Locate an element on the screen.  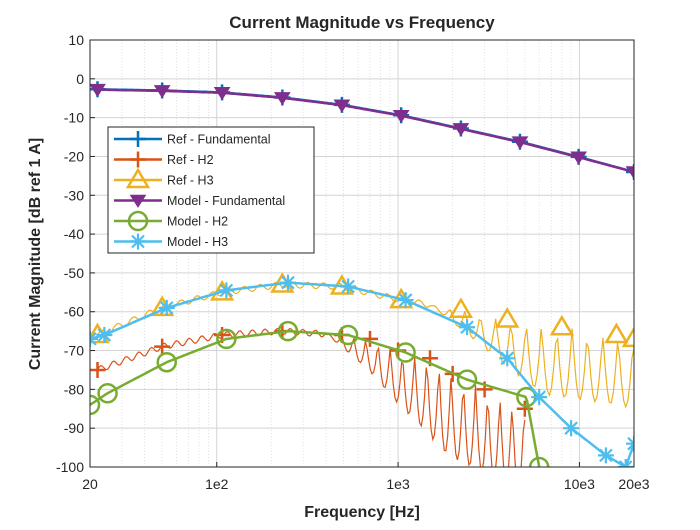
legend-item-model-fundamental: Model - Fundamental is located at coordinates (199, 201).